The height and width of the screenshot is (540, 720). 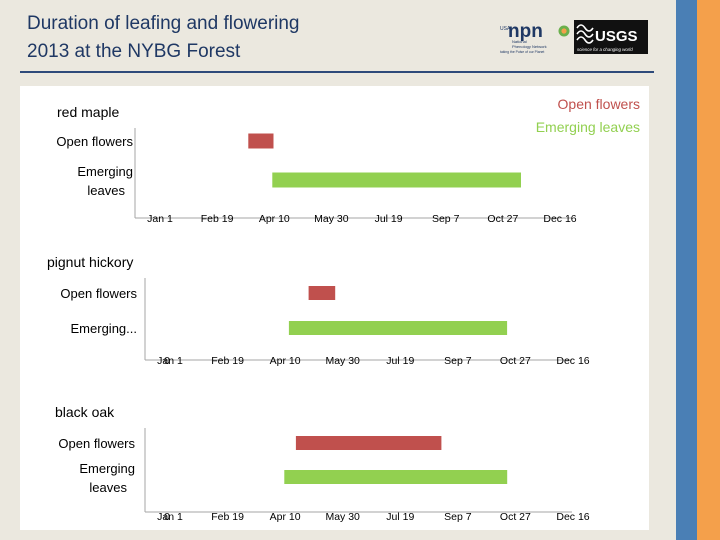 I want to click on npn-logo-tagline: taking the Pulse of our Planet, so click(x=522, y=52).